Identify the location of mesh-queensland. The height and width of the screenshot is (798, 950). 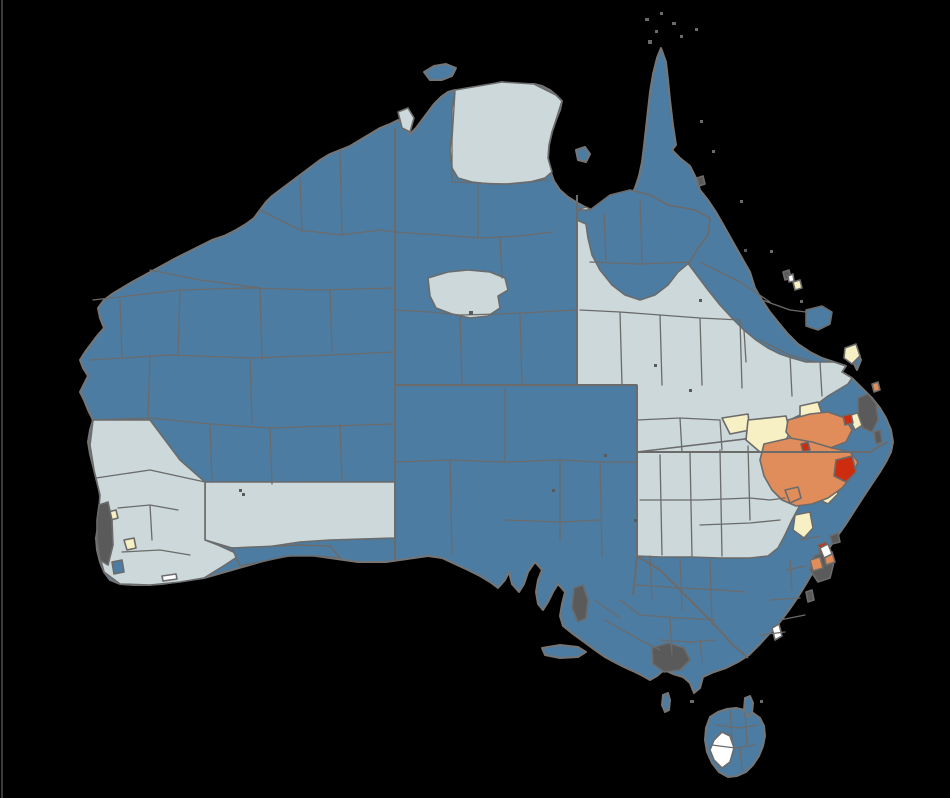
(701, 326).